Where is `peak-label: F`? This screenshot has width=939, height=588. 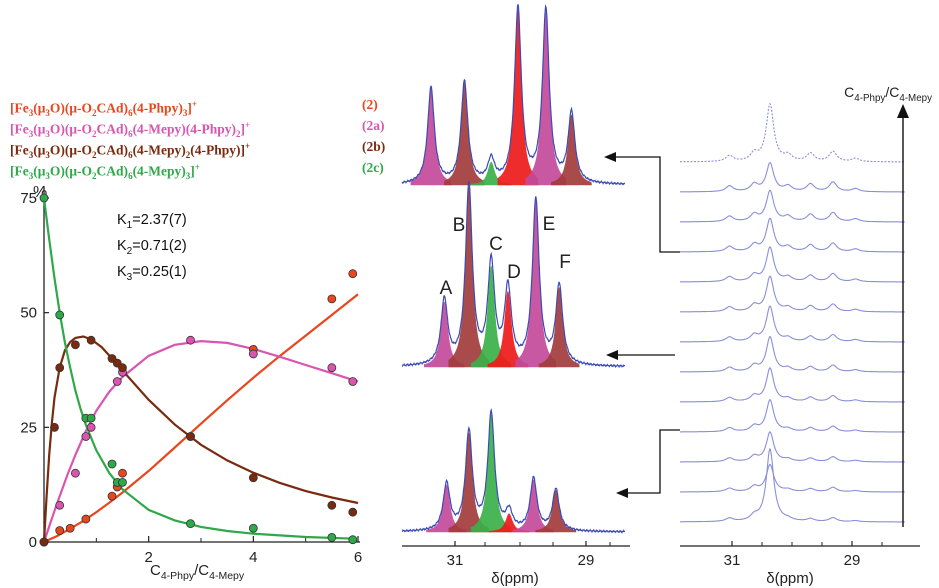
peak-label: F is located at coordinates (565, 262).